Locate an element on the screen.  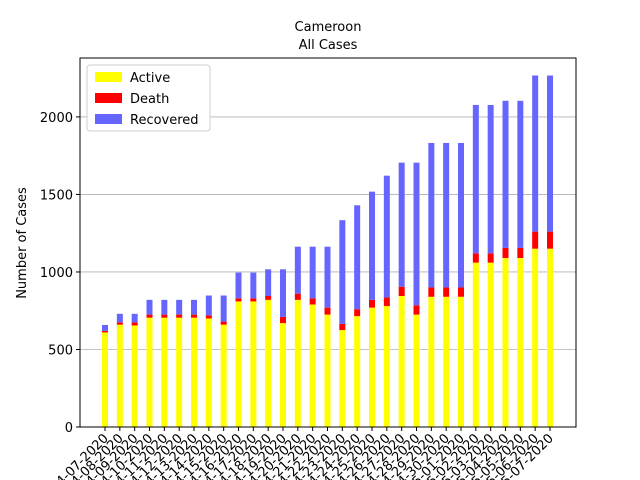
chart-title: Cameroon is located at coordinates (328, 27).